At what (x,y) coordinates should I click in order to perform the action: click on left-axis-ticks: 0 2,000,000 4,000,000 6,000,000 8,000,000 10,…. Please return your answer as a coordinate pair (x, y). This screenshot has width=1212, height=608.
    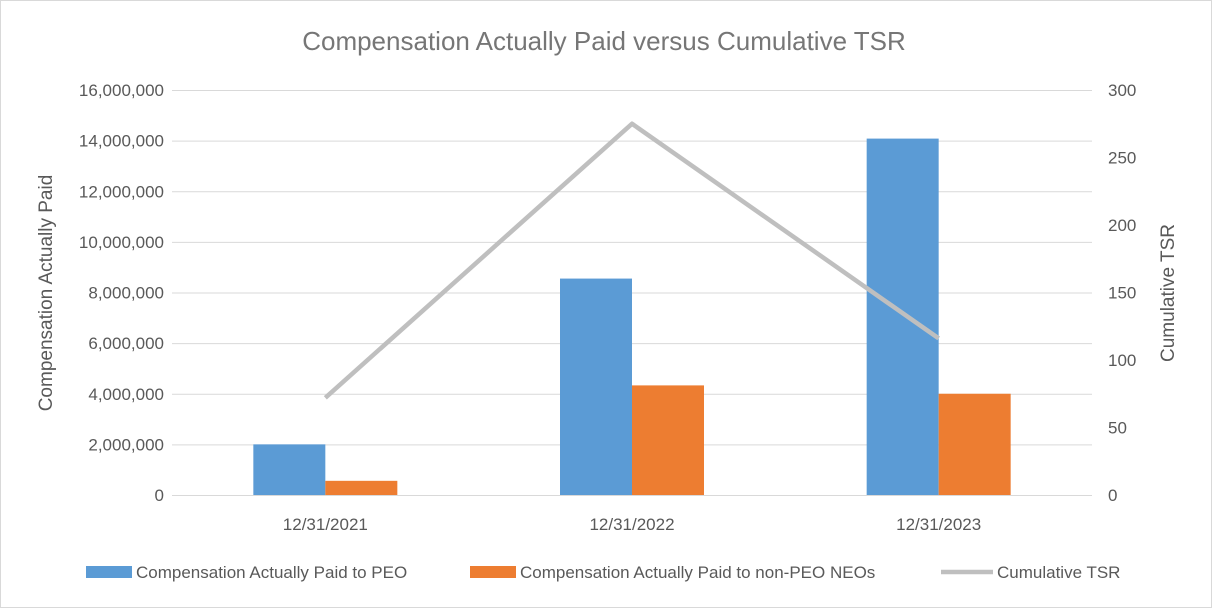
    Looking at the image, I should click on (121, 293).